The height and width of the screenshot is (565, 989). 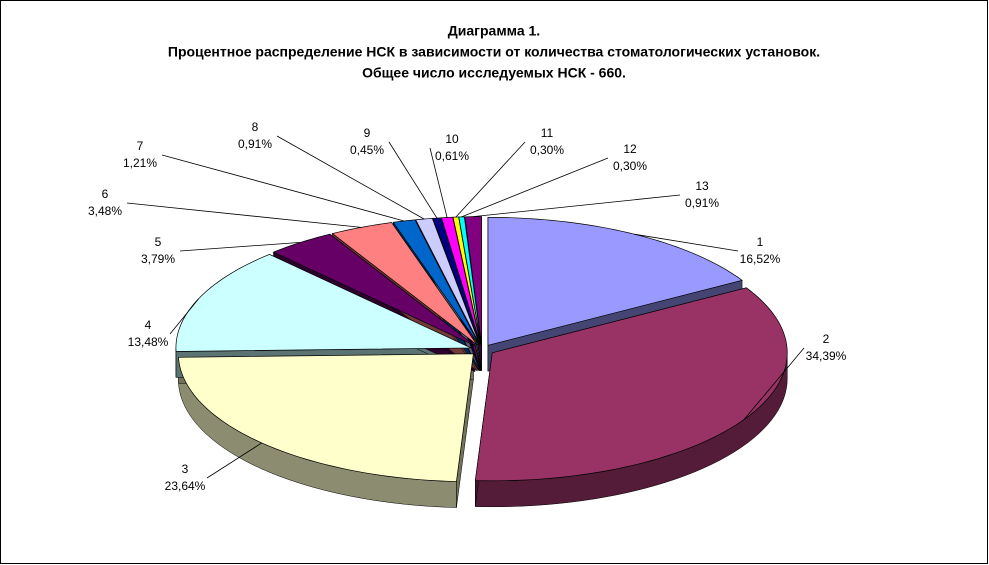 What do you see at coordinates (148, 325) in the screenshot?
I see `slice-category: 4` at bounding box center [148, 325].